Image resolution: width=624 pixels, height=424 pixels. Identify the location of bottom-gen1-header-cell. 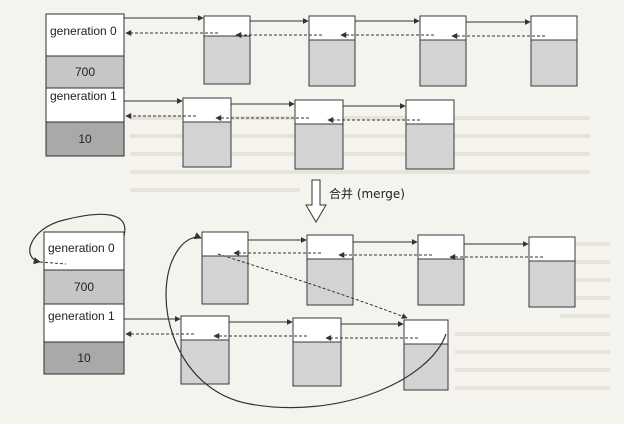
(84, 323).